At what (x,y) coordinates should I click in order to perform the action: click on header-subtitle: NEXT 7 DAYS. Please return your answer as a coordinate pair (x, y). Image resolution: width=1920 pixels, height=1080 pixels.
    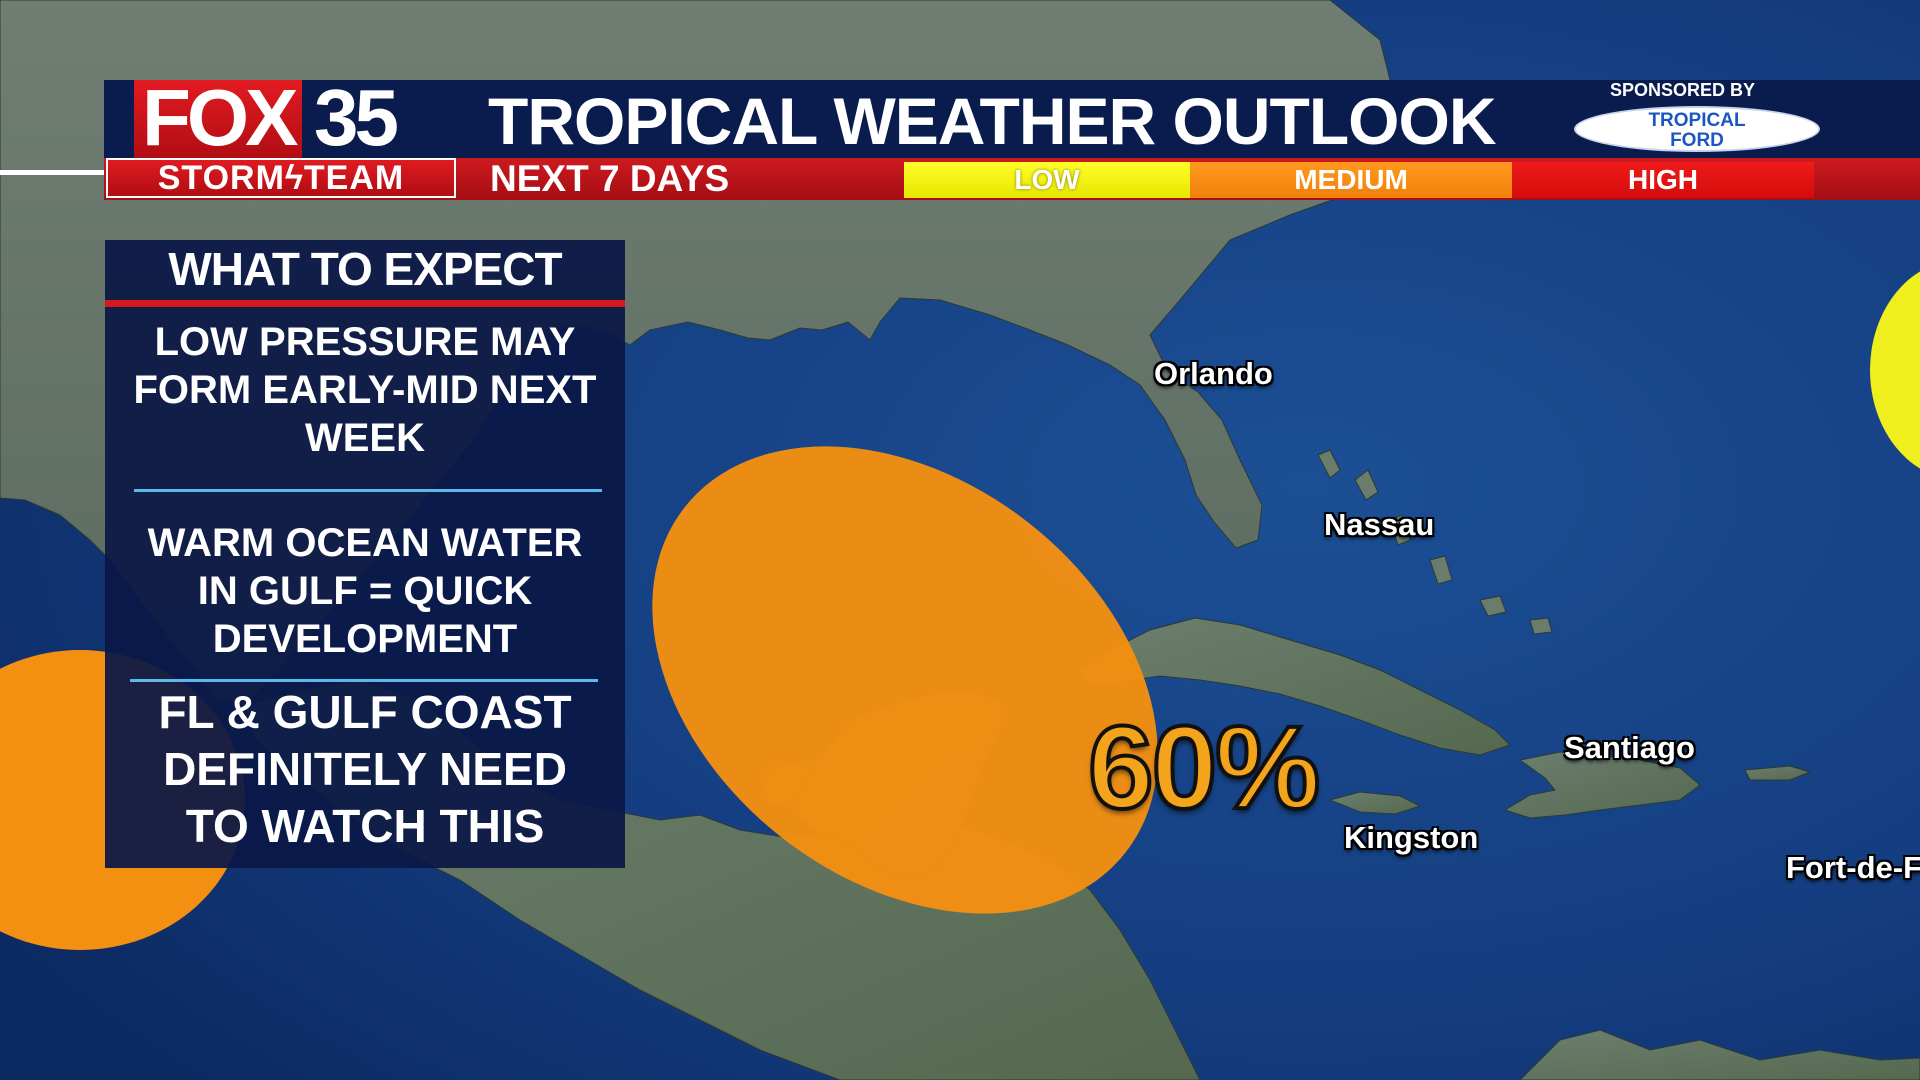
    Looking at the image, I should click on (610, 178).